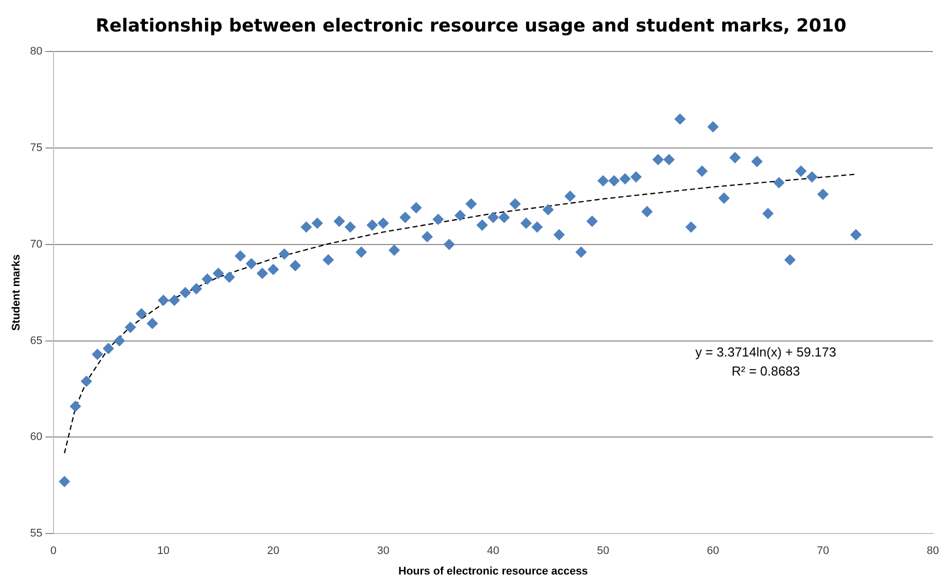  Describe the element at coordinates (36, 534) in the screenshot. I see `y-tick-label: 55` at that location.